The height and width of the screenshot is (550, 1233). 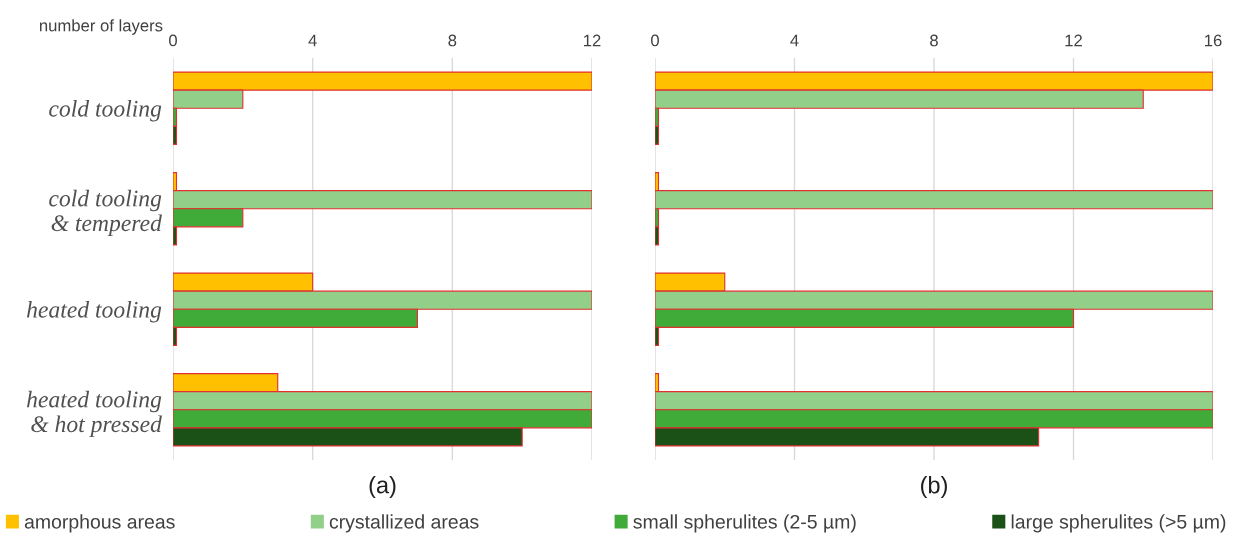 I want to click on legend-label: large spherulites (>5 µm), so click(x=1118, y=523).